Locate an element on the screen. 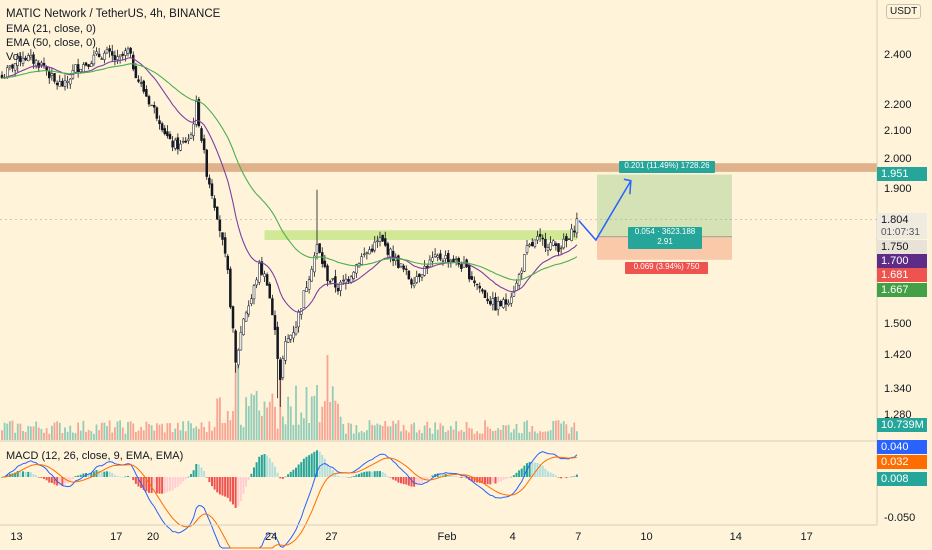  ema21-legend: EMA (21, close, 0) is located at coordinates (51, 29).